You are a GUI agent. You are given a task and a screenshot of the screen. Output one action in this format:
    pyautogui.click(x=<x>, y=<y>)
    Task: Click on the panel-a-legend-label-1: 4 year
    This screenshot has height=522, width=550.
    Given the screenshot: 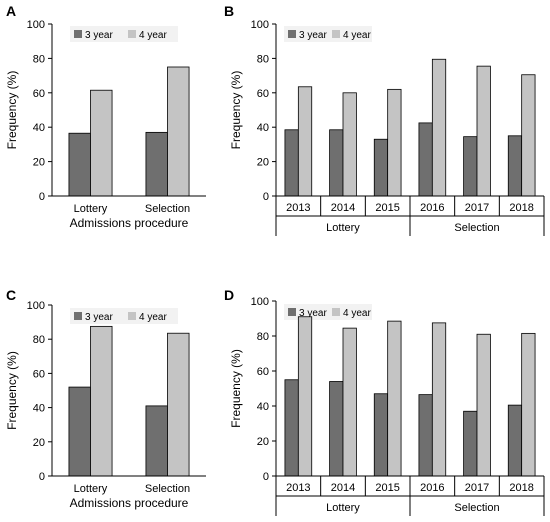 What is the action you would take?
    pyautogui.click(x=153, y=35)
    